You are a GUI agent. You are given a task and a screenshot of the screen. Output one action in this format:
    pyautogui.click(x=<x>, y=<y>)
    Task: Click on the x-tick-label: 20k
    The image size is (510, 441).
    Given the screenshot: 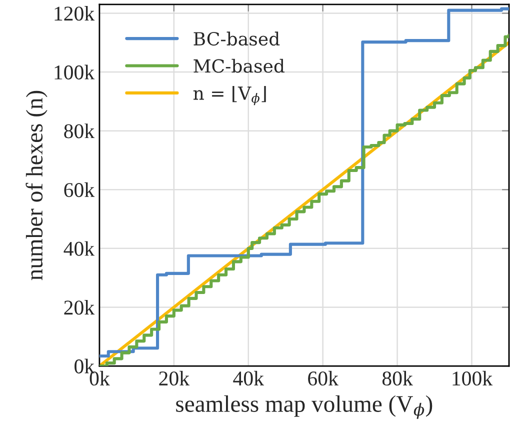 What is the action you would take?
    pyautogui.click(x=174, y=378)
    